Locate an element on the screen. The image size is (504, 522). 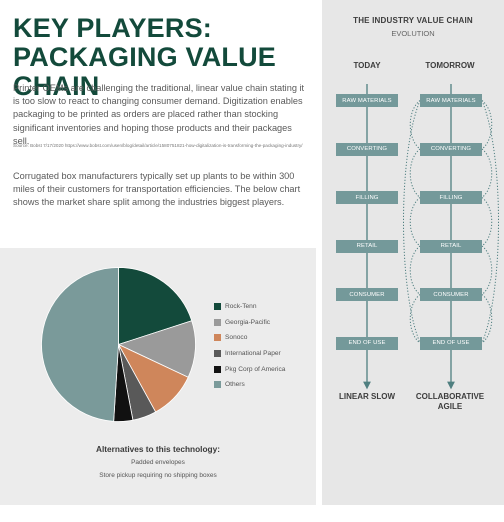
pie-slice-others is located at coordinates (80, 344).